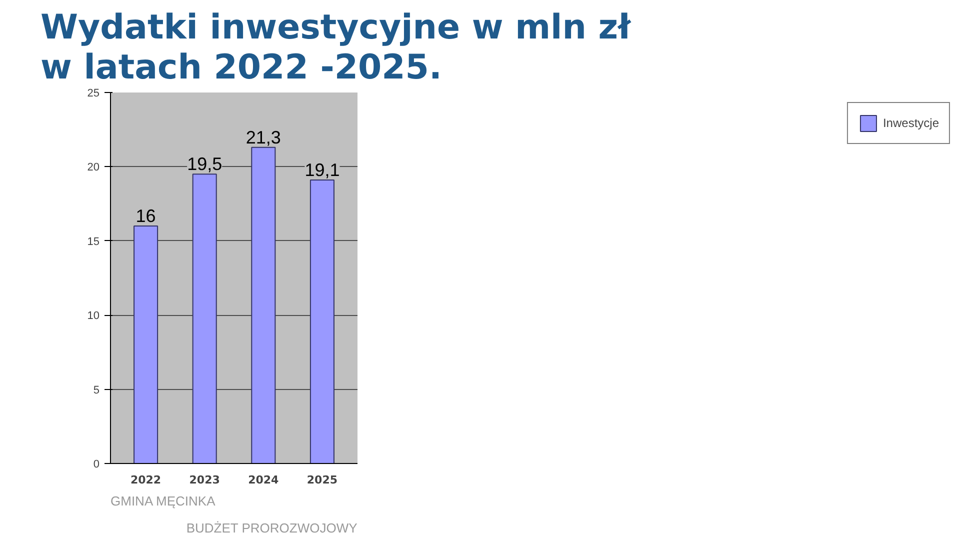 The image size is (960, 540). Describe the element at coordinates (204, 164) in the screenshot. I see `text: 19,5` at that location.